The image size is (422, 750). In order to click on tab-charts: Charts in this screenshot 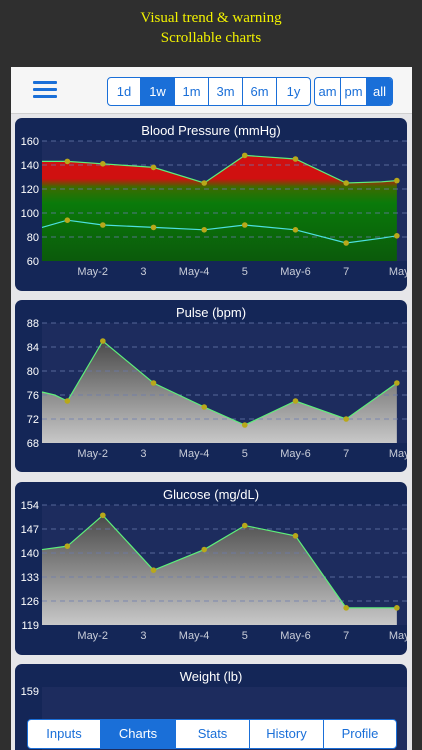, I will do `click(137, 734)`.